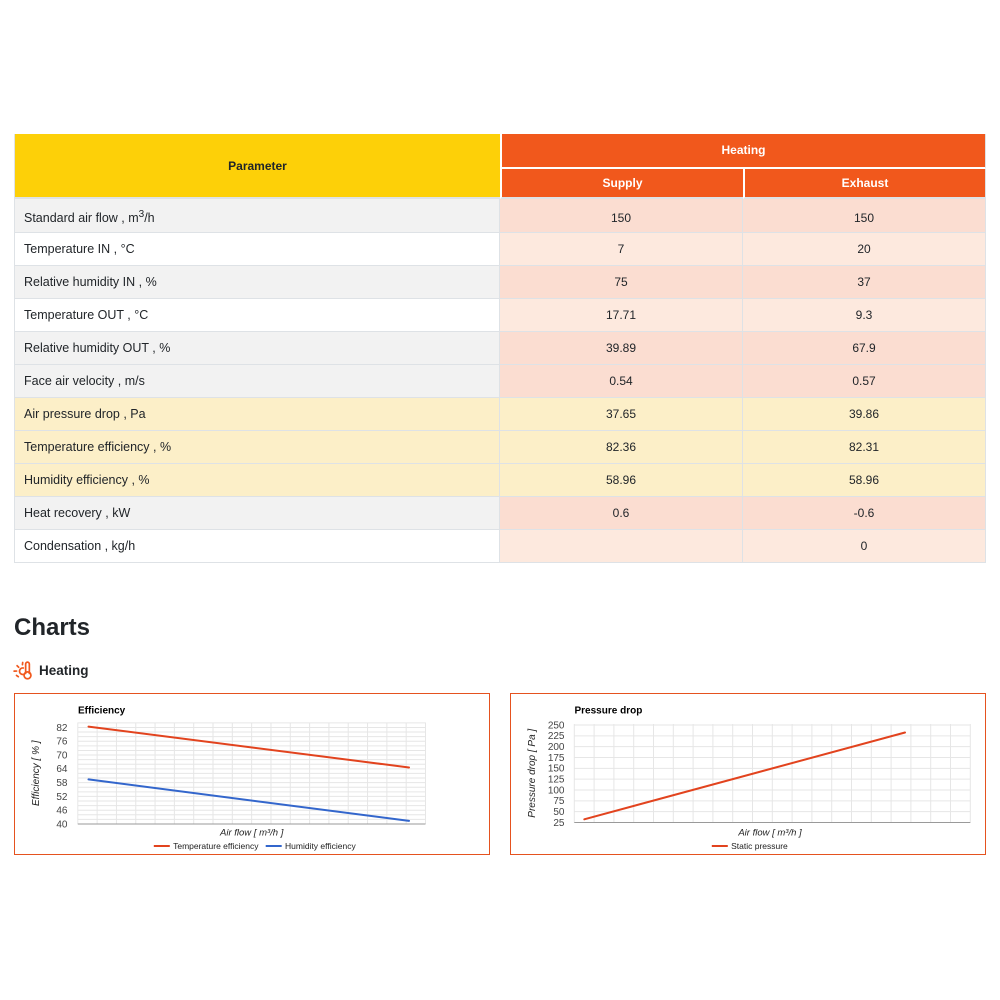 Image resolution: width=1000 pixels, height=1000 pixels. Describe the element at coordinates (62, 742) in the screenshot. I see `svg-text: 76` at that location.